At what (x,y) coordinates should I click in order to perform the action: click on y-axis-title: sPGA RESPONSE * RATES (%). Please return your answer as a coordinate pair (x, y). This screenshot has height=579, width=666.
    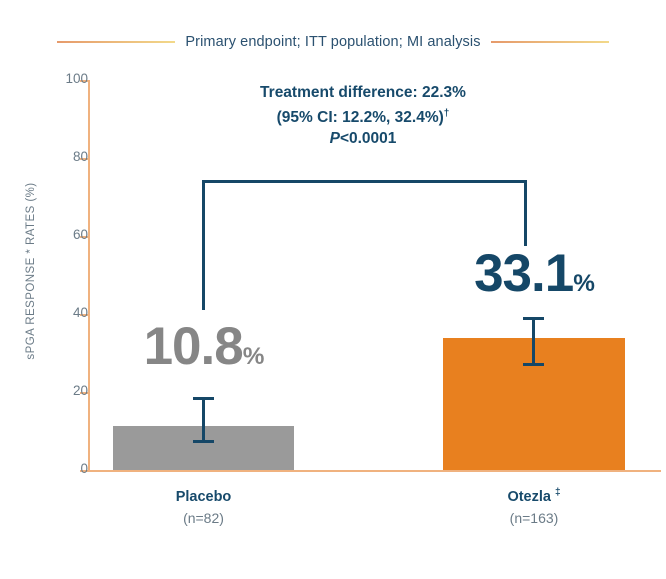
    Looking at the image, I should click on (31, 271).